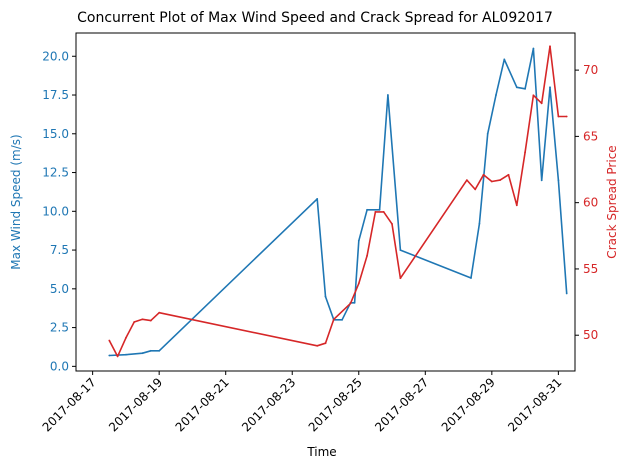  Describe the element at coordinates (590, 136) in the screenshot. I see `right-y-tick-label: 65` at that location.